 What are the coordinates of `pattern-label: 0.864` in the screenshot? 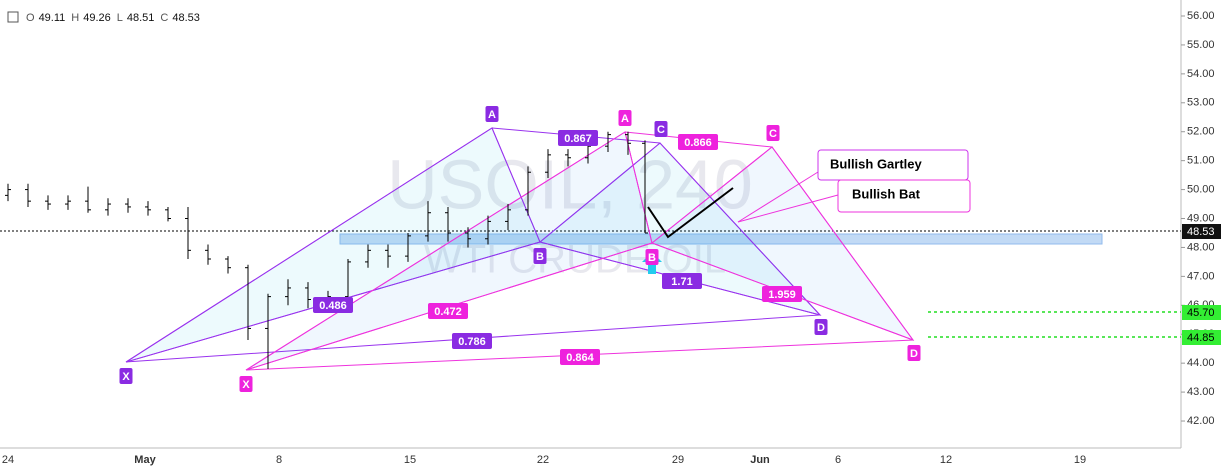 It's located at (580, 358).